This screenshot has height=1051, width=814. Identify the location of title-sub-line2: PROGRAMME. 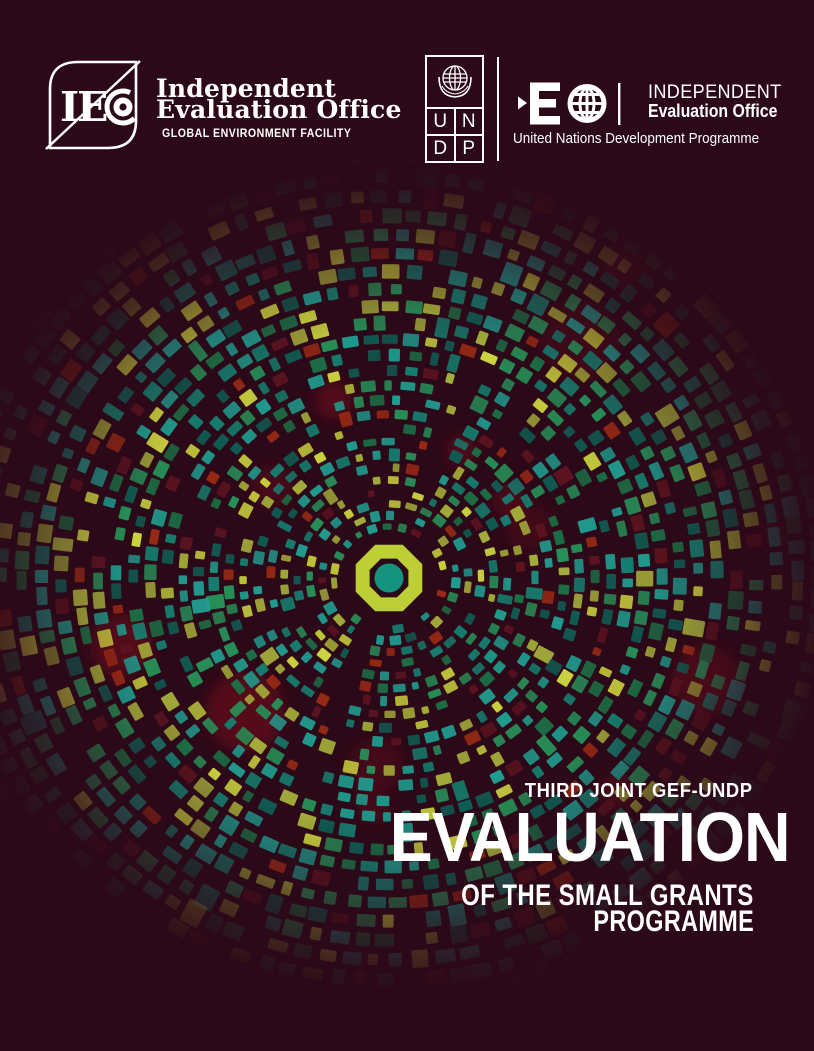
(673, 921).